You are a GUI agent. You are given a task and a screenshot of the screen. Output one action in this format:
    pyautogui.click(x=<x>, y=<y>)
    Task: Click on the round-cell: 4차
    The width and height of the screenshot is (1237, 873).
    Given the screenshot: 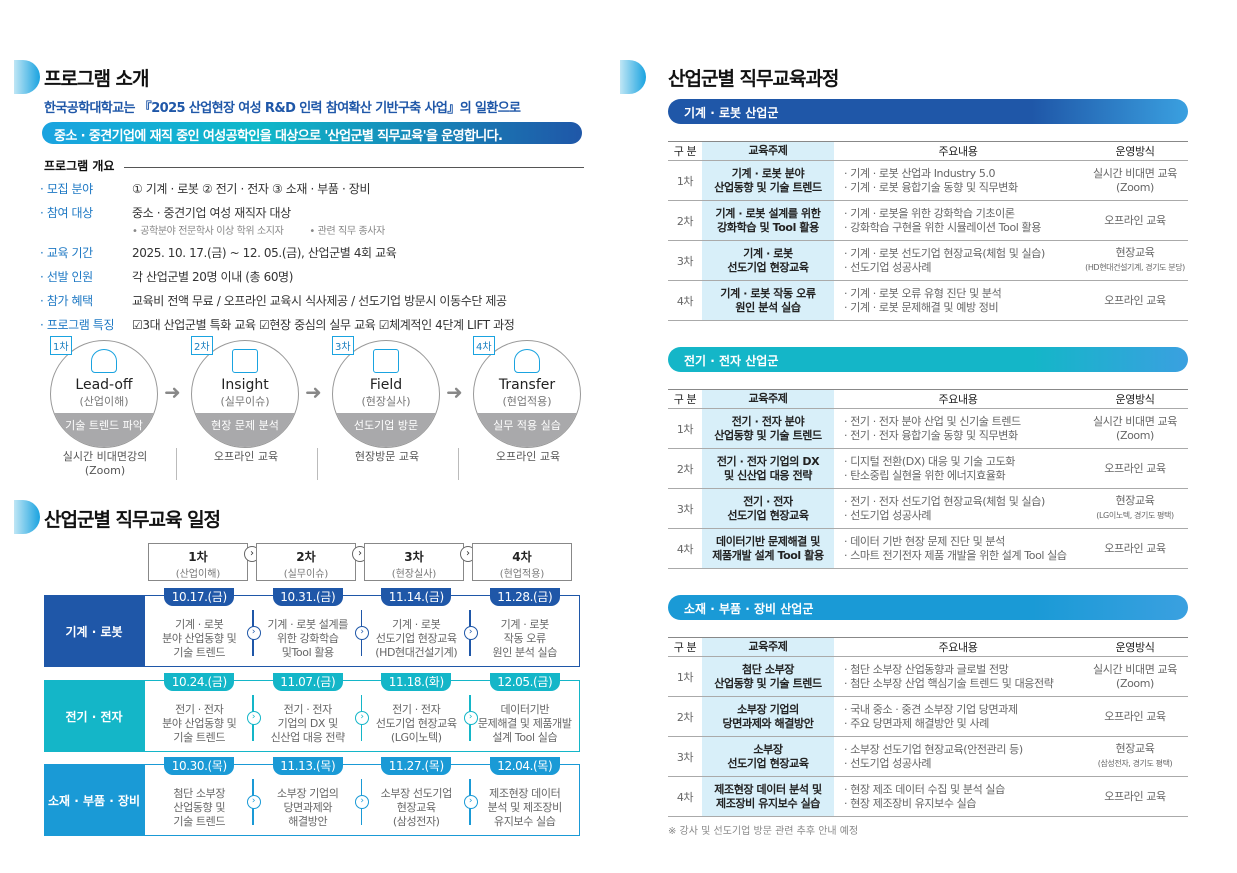 What is the action you would take?
    pyautogui.click(x=685, y=548)
    